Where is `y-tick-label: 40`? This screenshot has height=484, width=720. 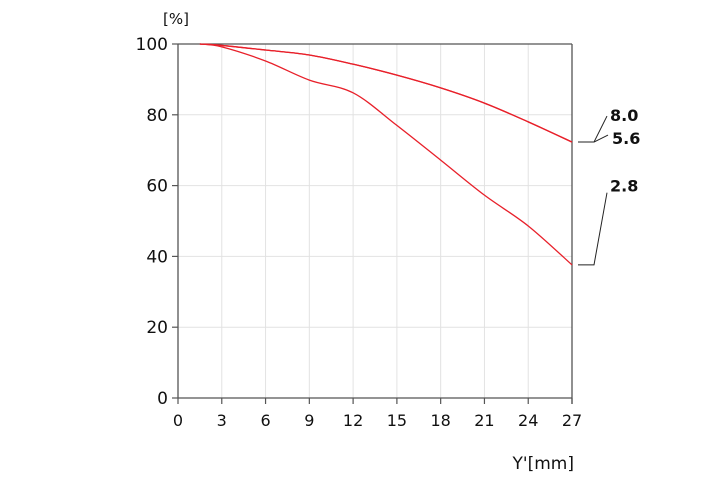 y-tick-label: 40 is located at coordinates (157, 257).